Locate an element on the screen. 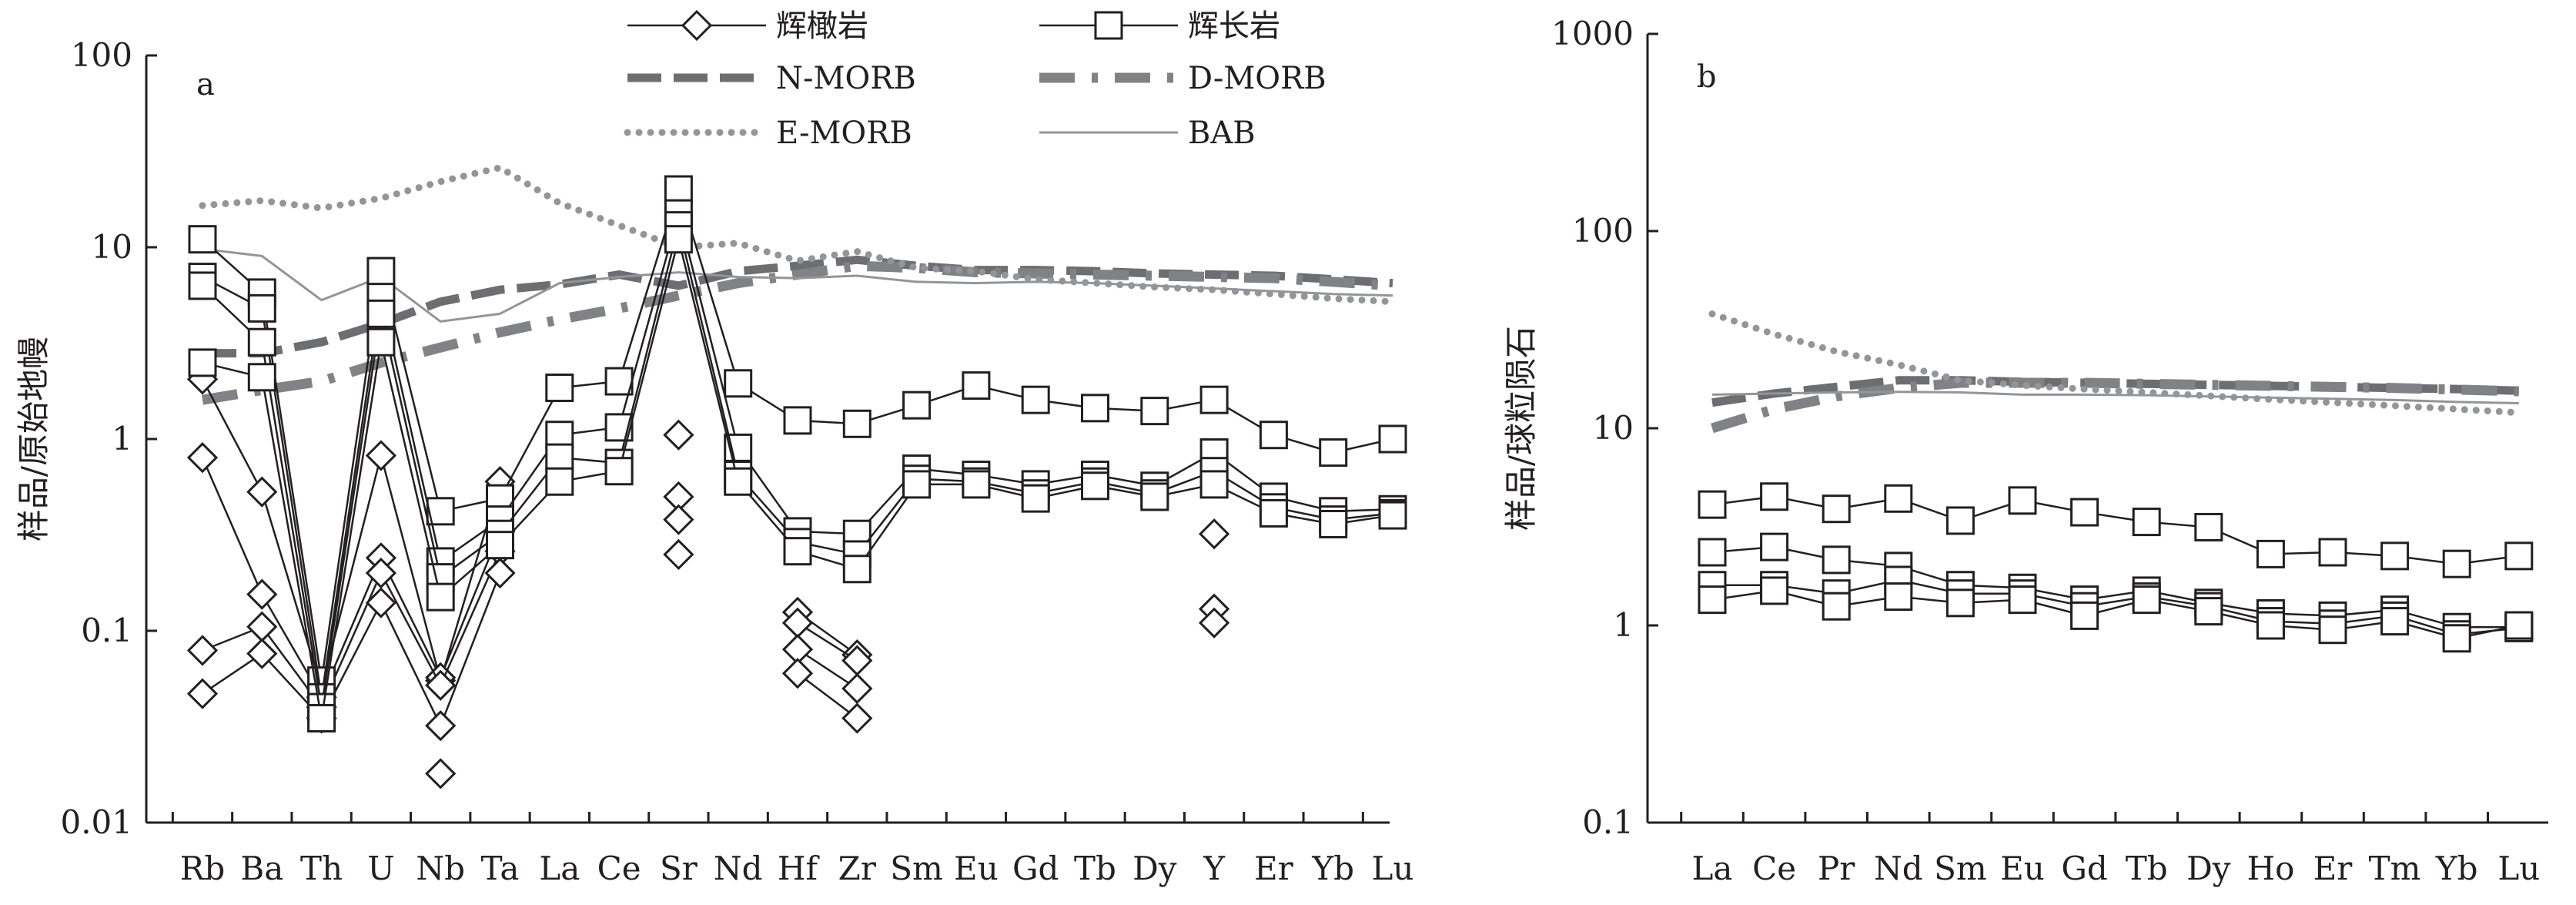 The image size is (2576, 905). series-line-n-morb is located at coordinates (798, 306).